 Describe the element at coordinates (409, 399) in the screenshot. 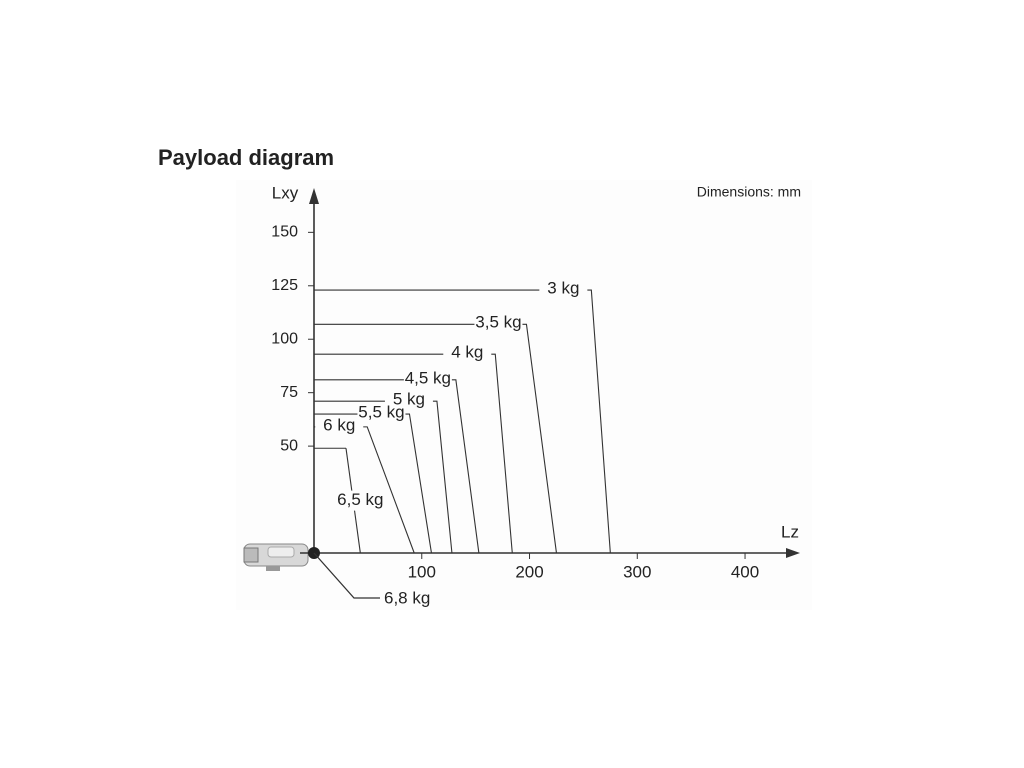

I see `payload-label: 5 kg` at that location.